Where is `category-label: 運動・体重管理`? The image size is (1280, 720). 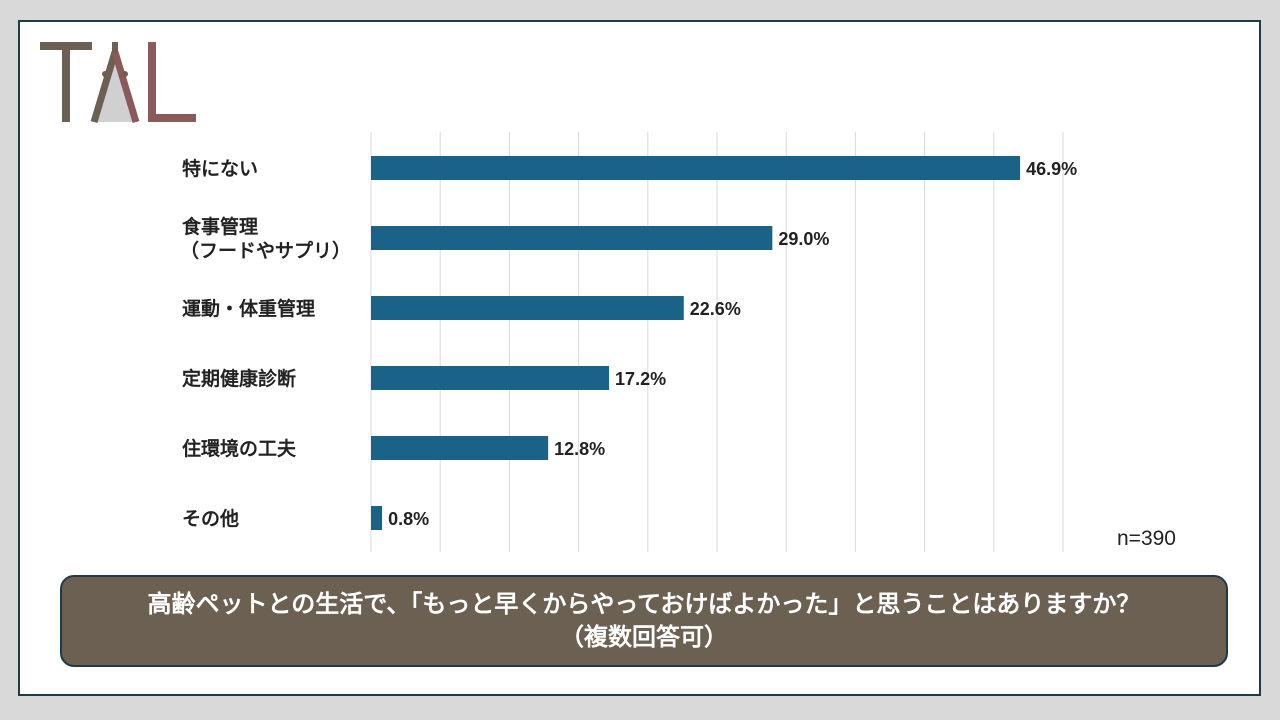 category-label: 運動・体重管理 is located at coordinates (248, 308).